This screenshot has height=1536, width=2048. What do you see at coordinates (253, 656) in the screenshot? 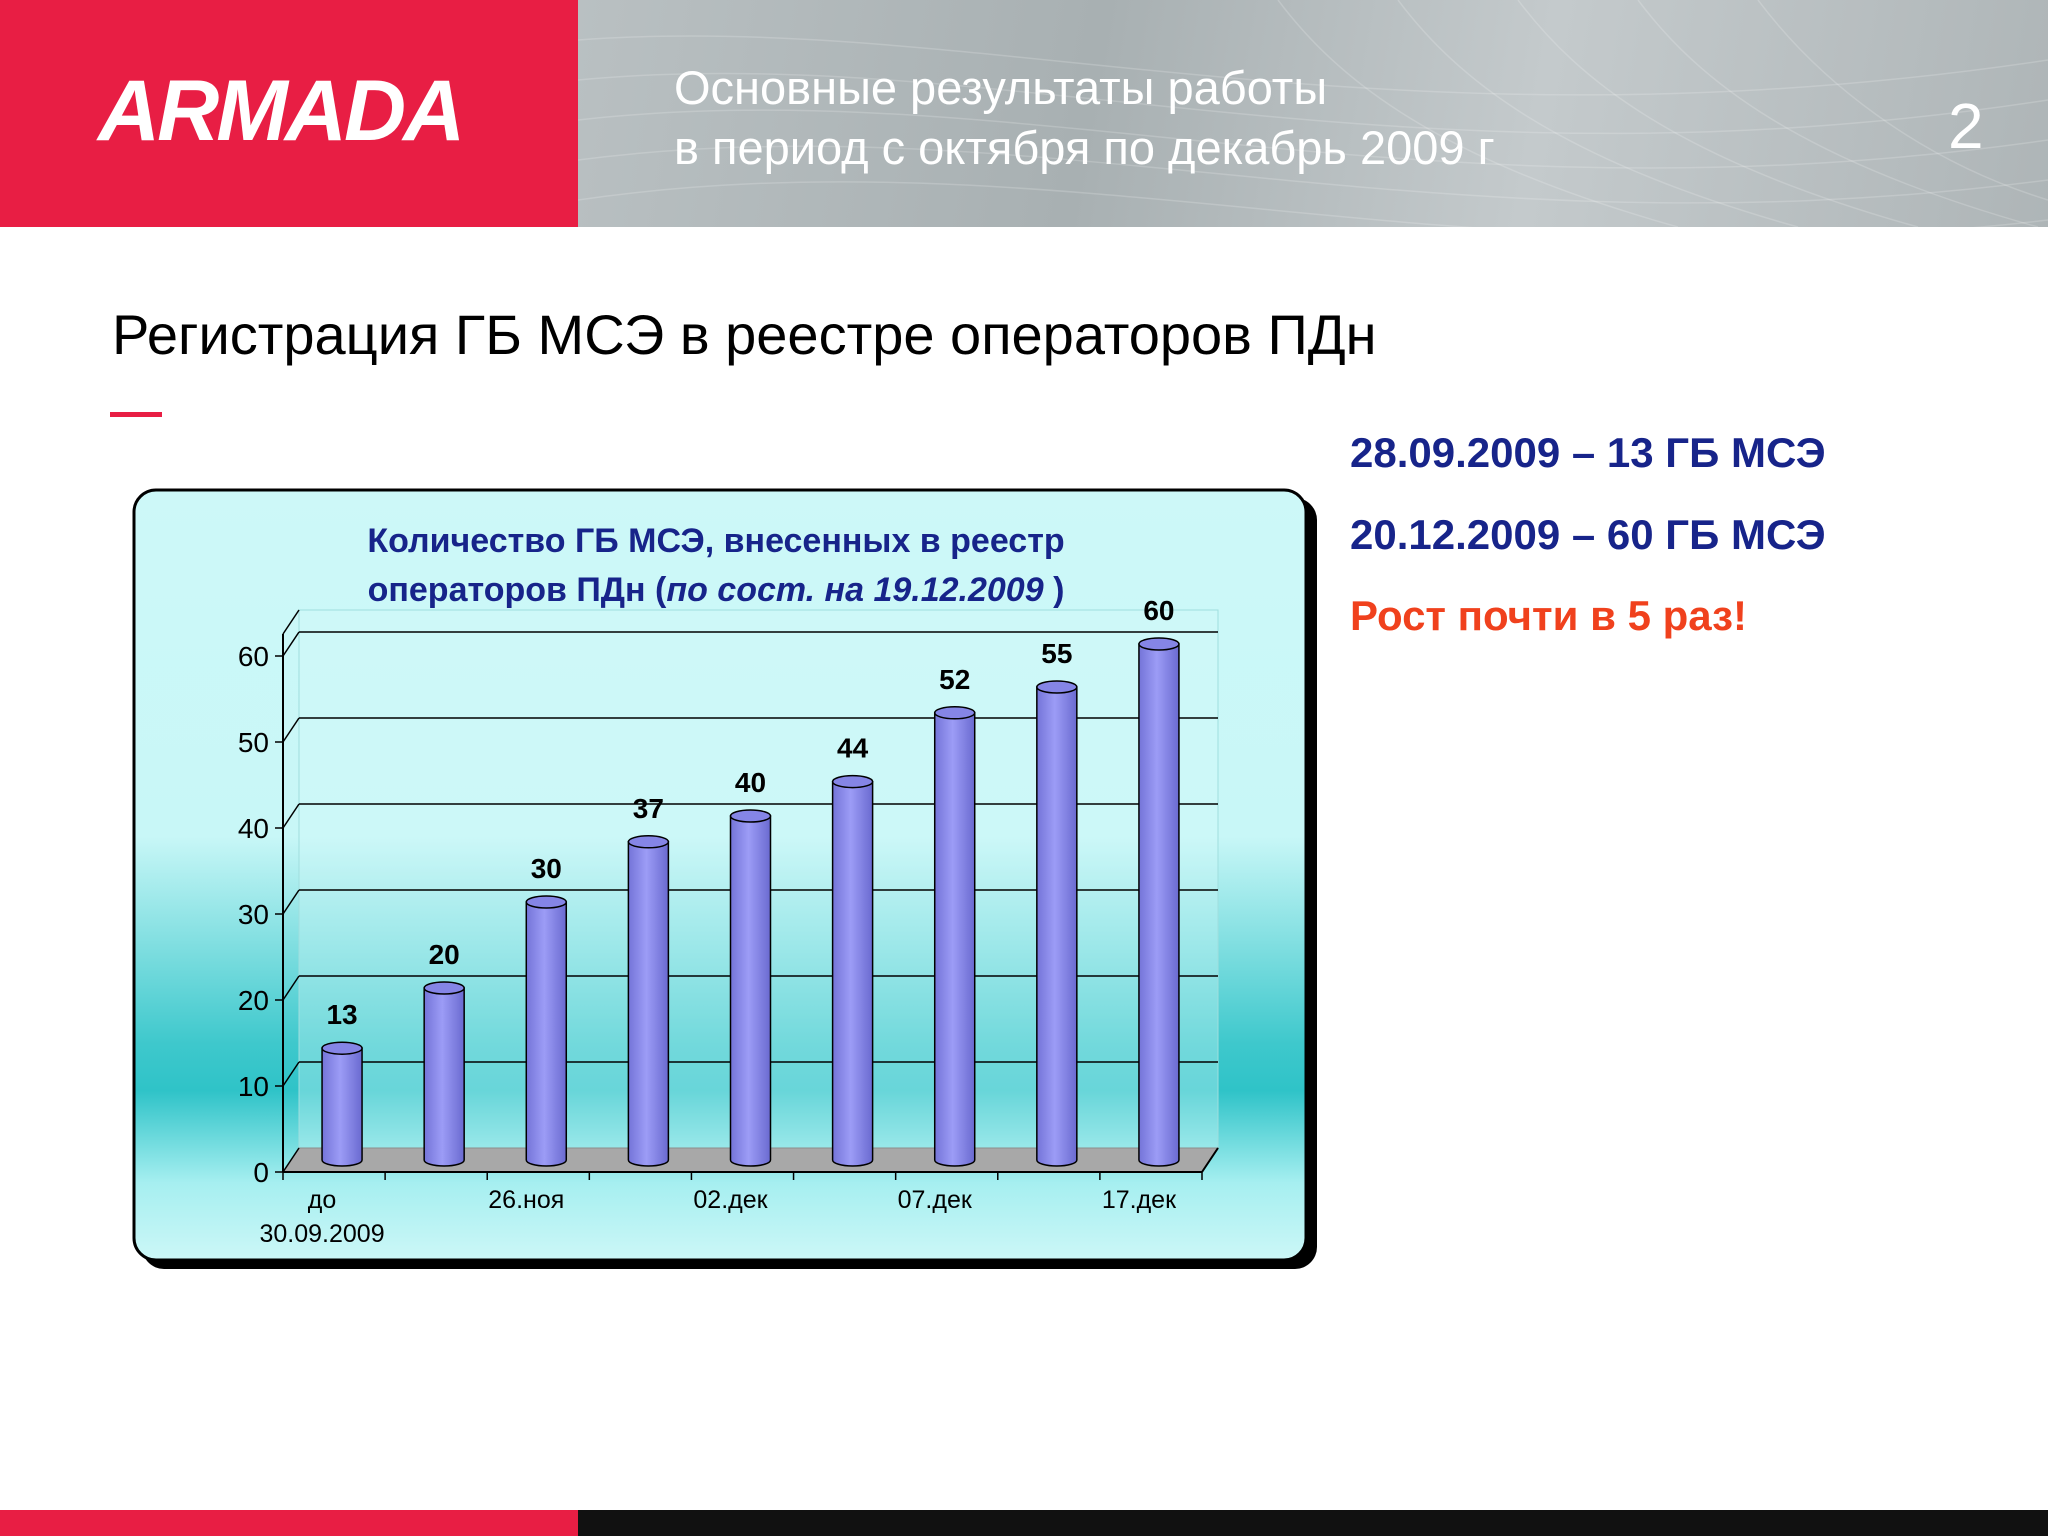
I see `y-tick-label: 60` at bounding box center [253, 656].